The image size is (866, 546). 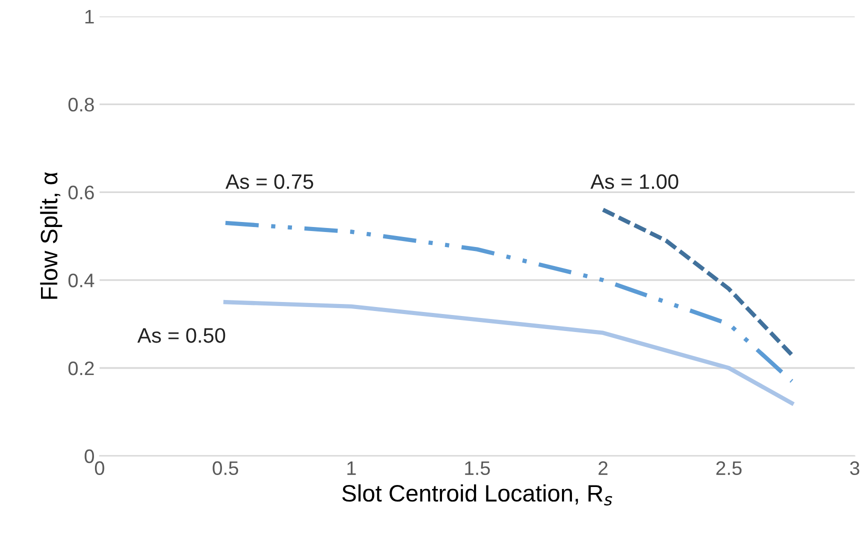 I want to click on y-tick-label: 0.2, so click(x=81, y=368).